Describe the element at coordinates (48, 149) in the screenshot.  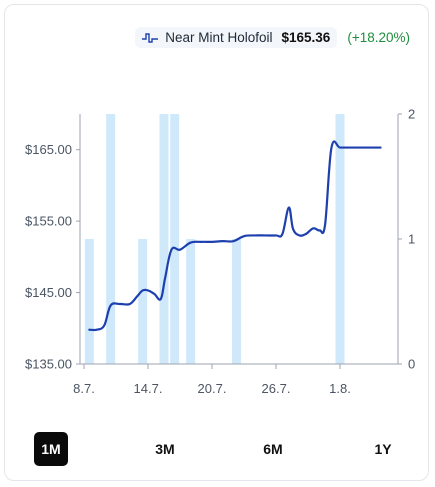
I see `y-tick-label-left: $165.00` at that location.